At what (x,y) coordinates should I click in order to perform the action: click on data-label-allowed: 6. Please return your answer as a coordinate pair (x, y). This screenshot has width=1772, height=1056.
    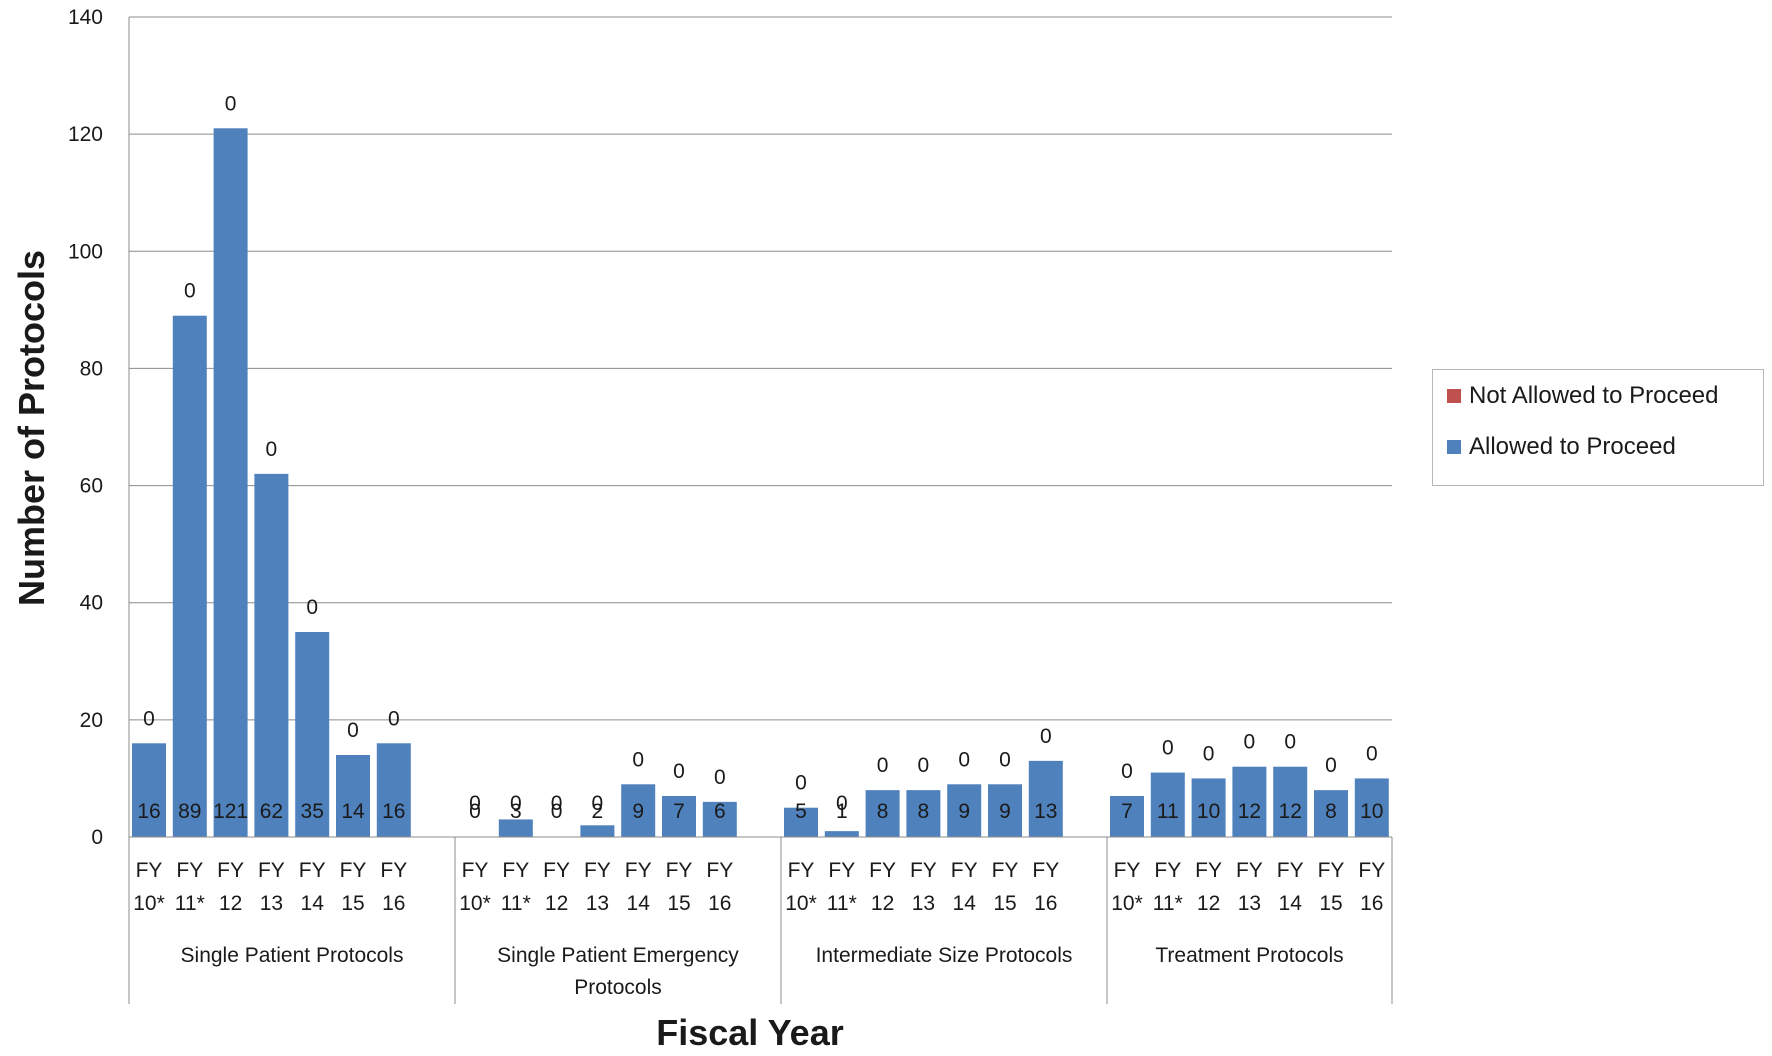
    Looking at the image, I should click on (720, 811).